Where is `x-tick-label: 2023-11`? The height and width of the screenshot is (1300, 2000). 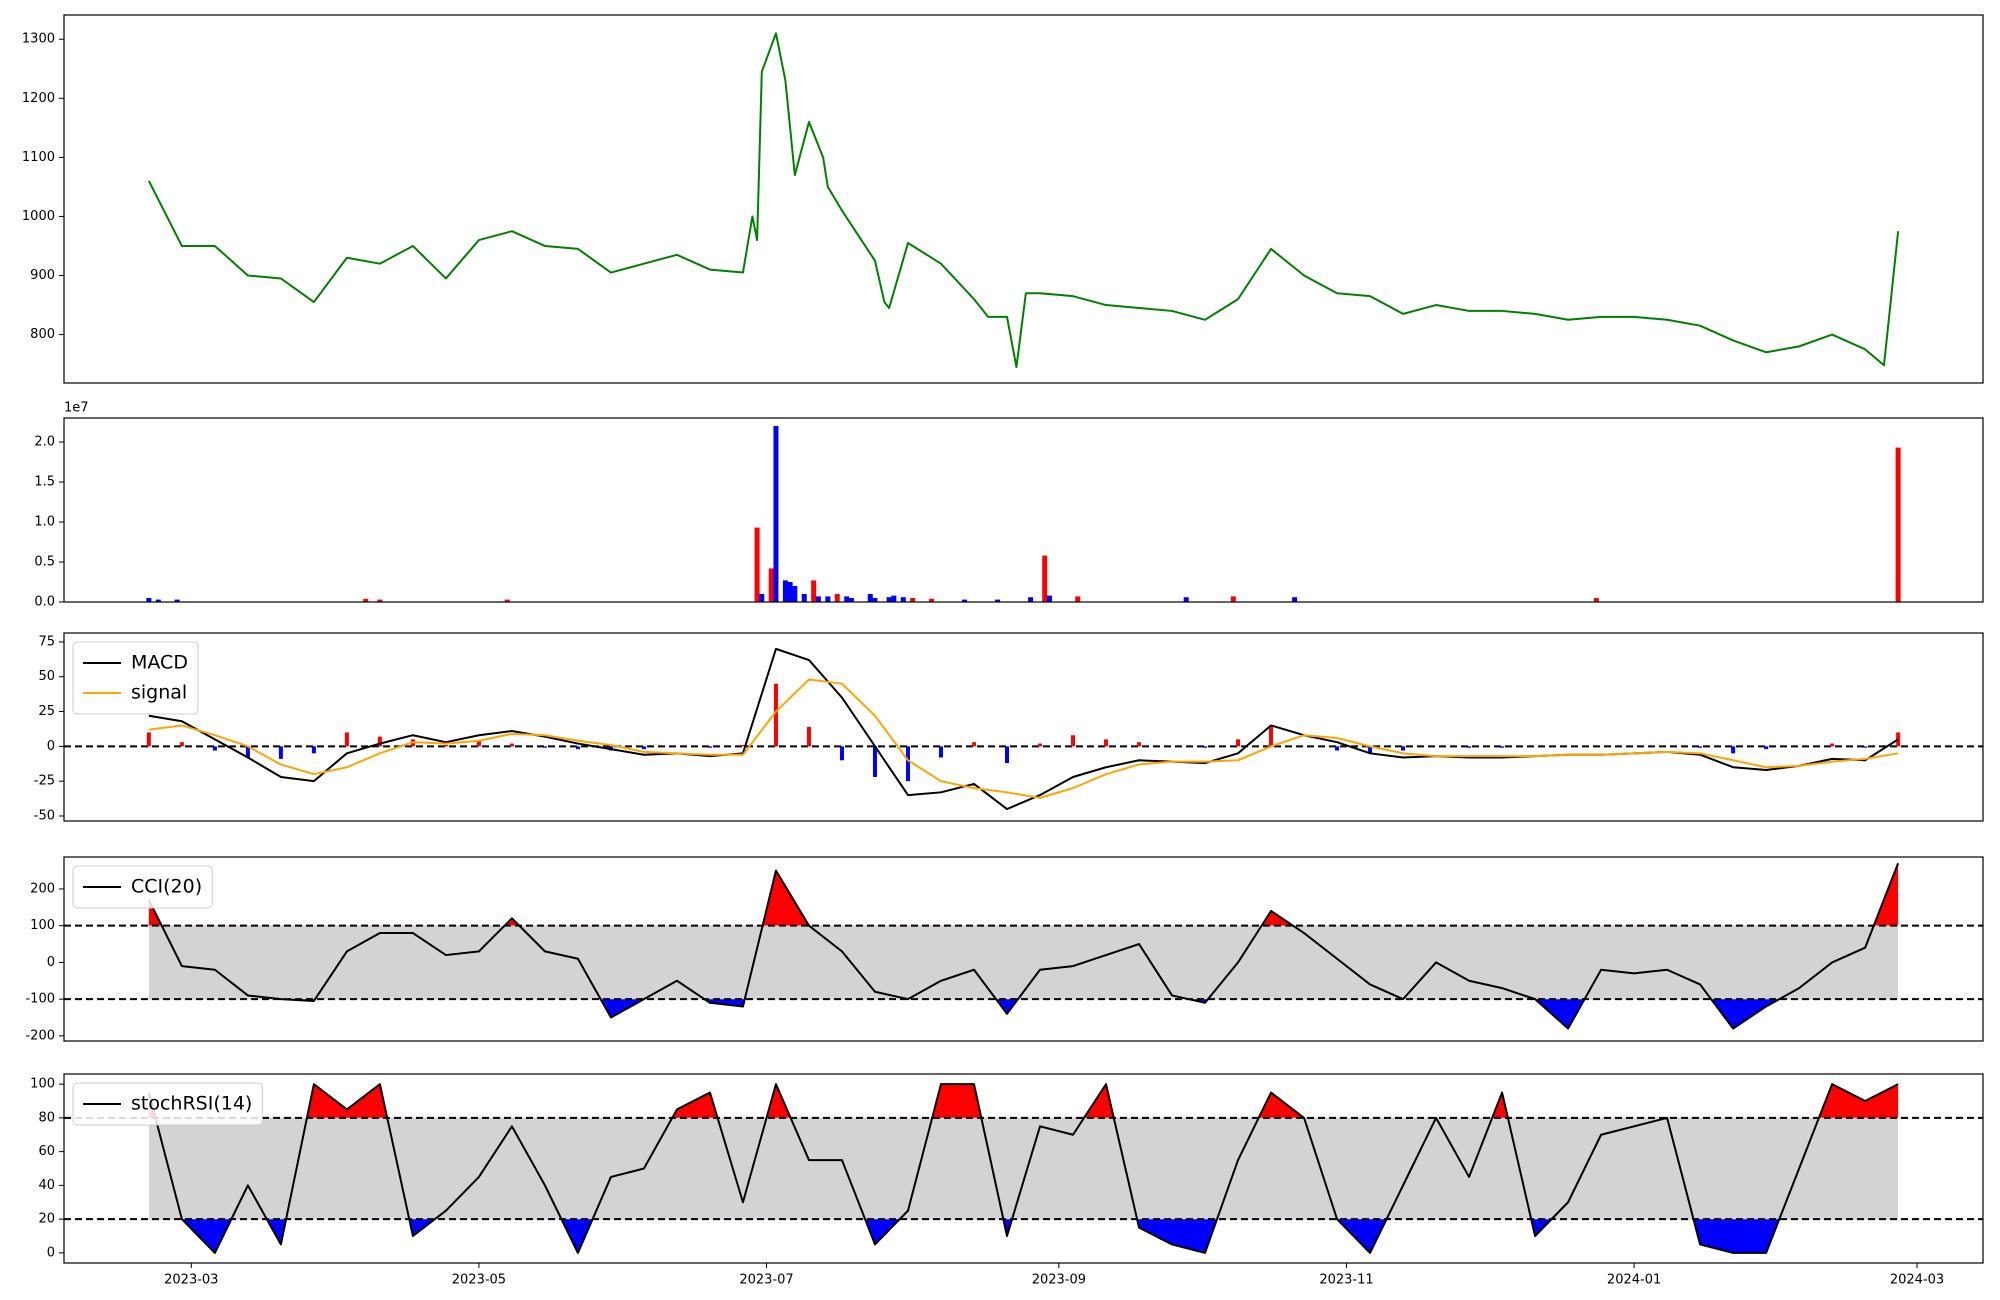
x-tick-label: 2023-11 is located at coordinates (1346, 1280).